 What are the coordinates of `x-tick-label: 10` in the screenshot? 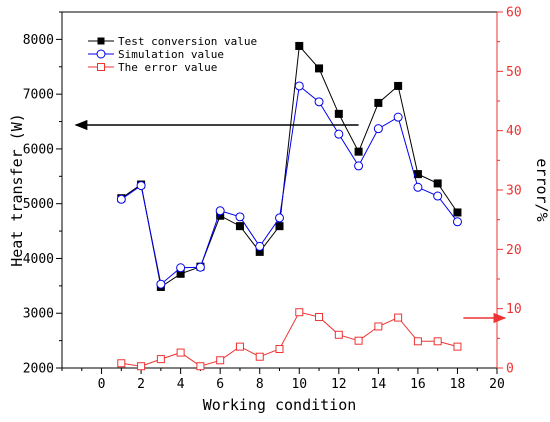 It's located at (299, 384).